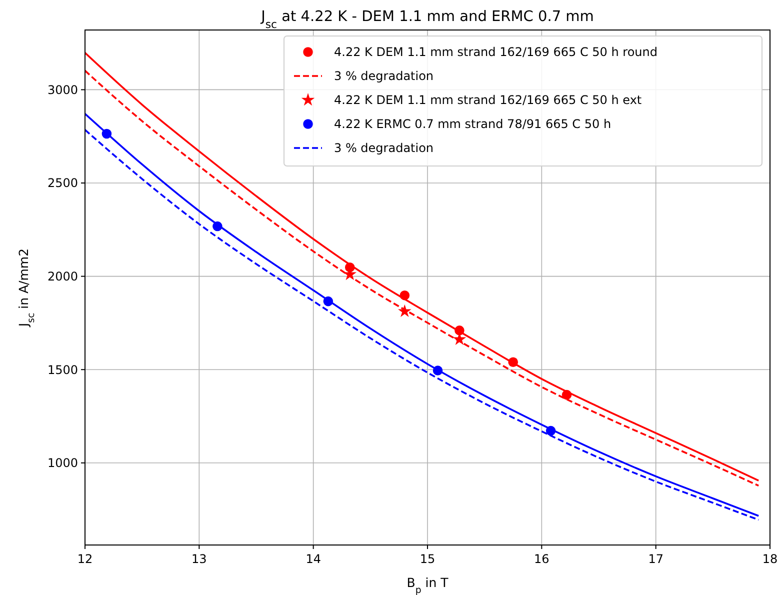  I want to click on chart-title: J$_{sc}$ at 4.22 K - DEM 1.1 mm and ERMC 0.7 mm, so click(427, 19).